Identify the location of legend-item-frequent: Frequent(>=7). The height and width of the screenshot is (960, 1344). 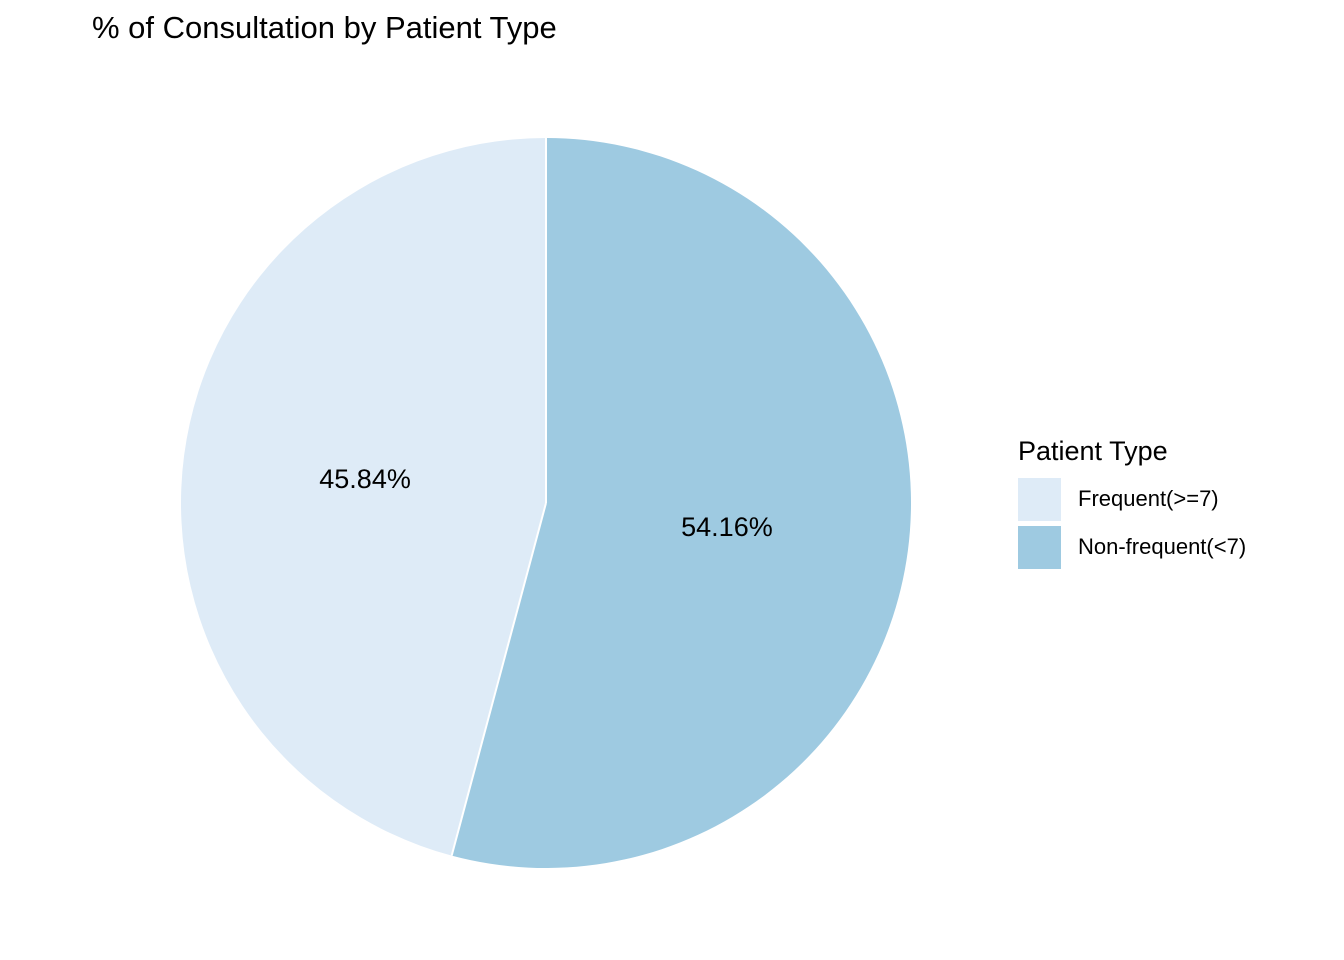
(1132, 499).